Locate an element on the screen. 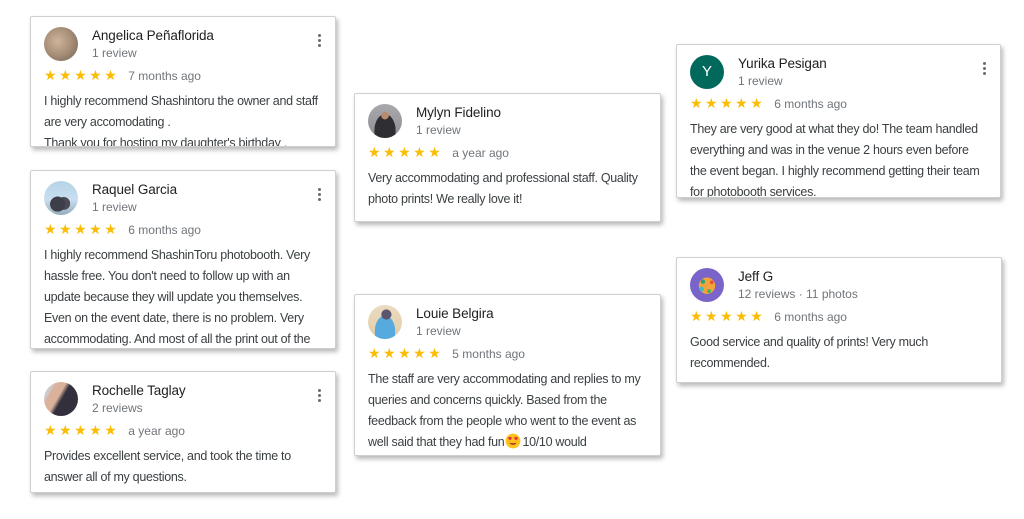  reviewer-name: Angelica Peñaflorida is located at coordinates (153, 35).